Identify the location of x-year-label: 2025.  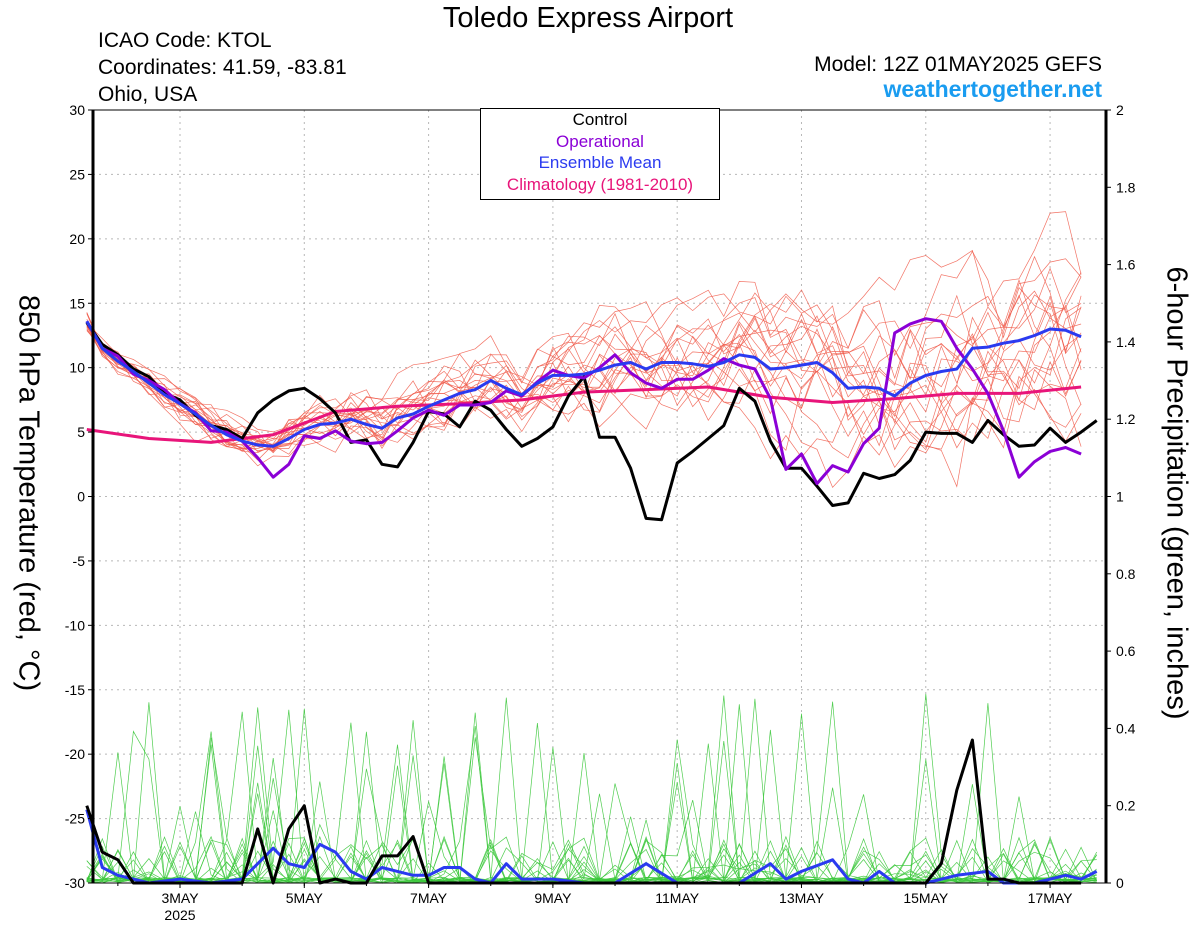
(179, 915).